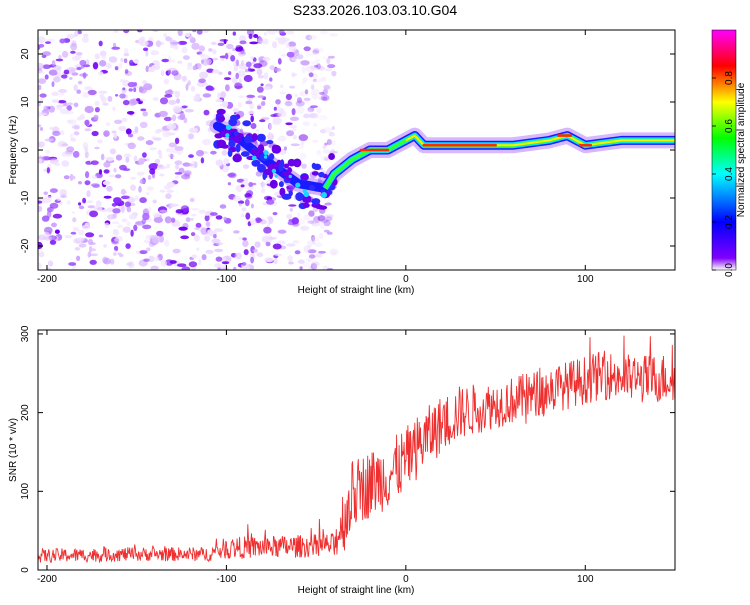 The width and height of the screenshot is (750, 605). What do you see at coordinates (585, 579) in the screenshot?
I see `snr-x-tick-label: 100` at bounding box center [585, 579].